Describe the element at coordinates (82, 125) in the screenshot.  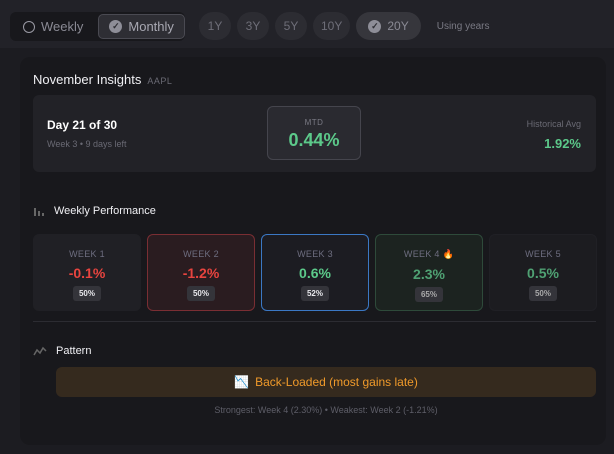
I see `day-progress: Day 21 of 30` at that location.